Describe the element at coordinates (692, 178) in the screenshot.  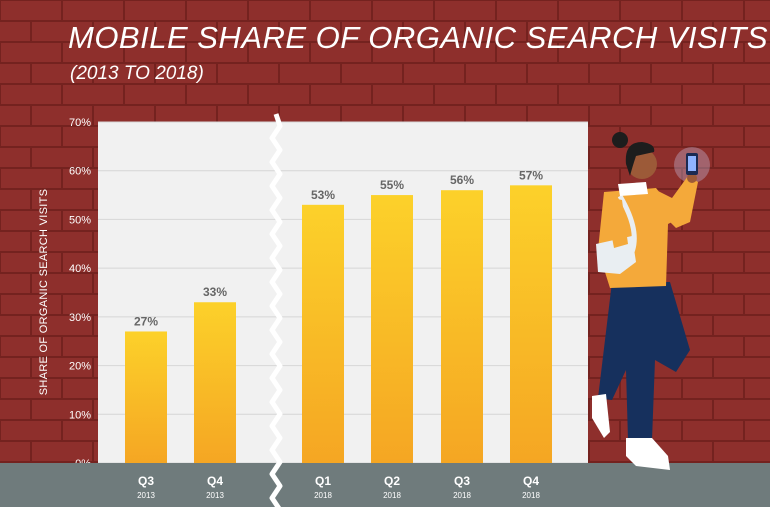
I see `hand` at that location.